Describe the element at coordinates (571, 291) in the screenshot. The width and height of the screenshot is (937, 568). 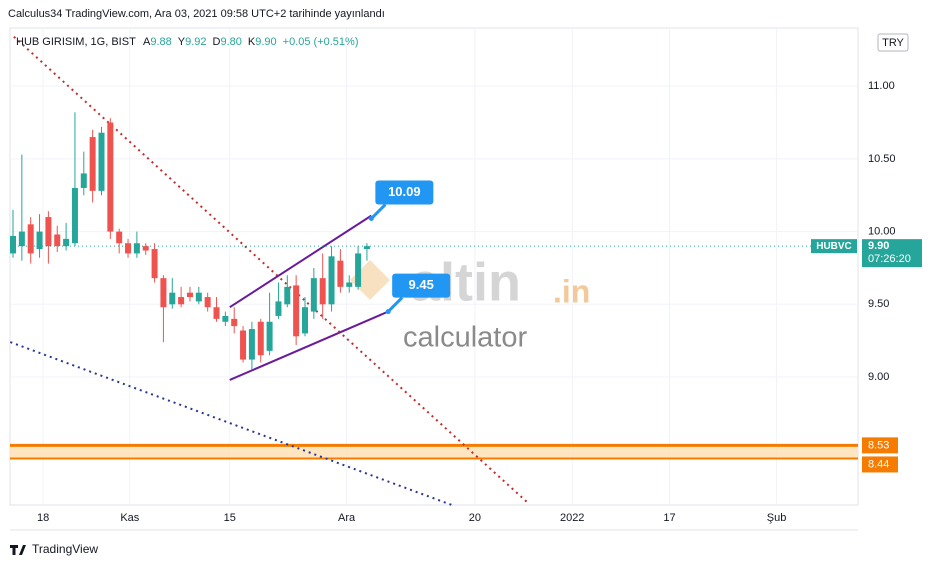
I see `watermark-suffix: .in` at that location.